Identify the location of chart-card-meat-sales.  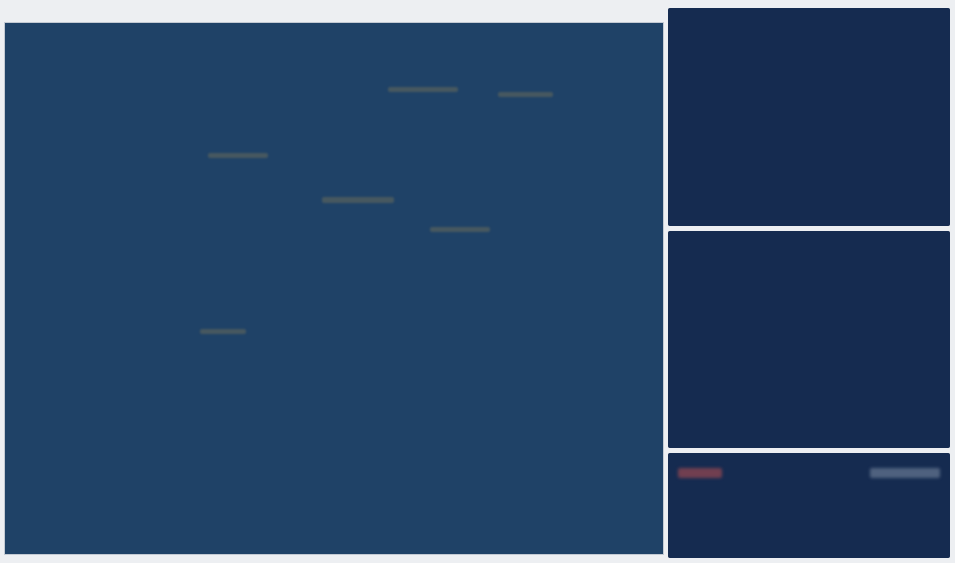
(809, 117).